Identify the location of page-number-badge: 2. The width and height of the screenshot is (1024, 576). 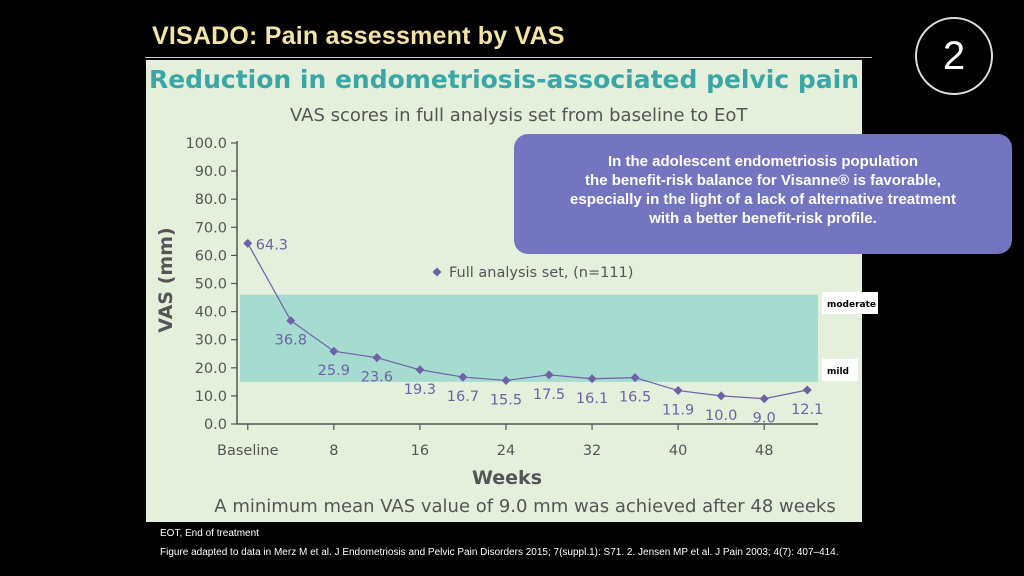
(954, 56).